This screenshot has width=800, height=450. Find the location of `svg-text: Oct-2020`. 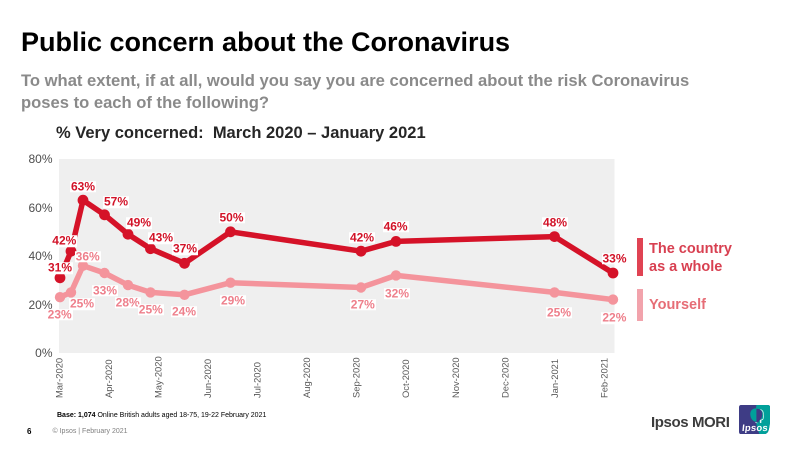

svg-text: Oct-2020 is located at coordinates (405, 378).